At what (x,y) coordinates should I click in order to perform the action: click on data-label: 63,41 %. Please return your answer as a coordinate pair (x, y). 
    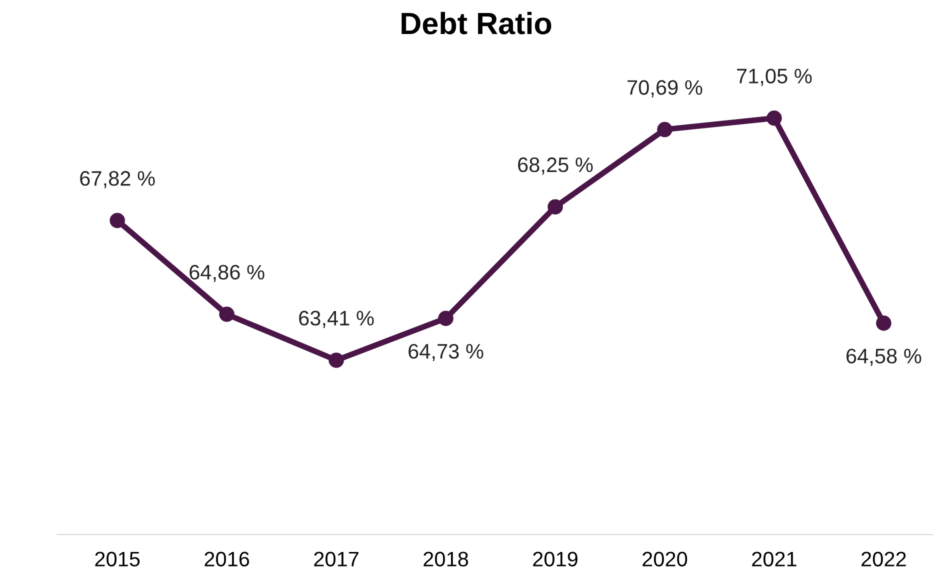
    Looking at the image, I should click on (336, 319).